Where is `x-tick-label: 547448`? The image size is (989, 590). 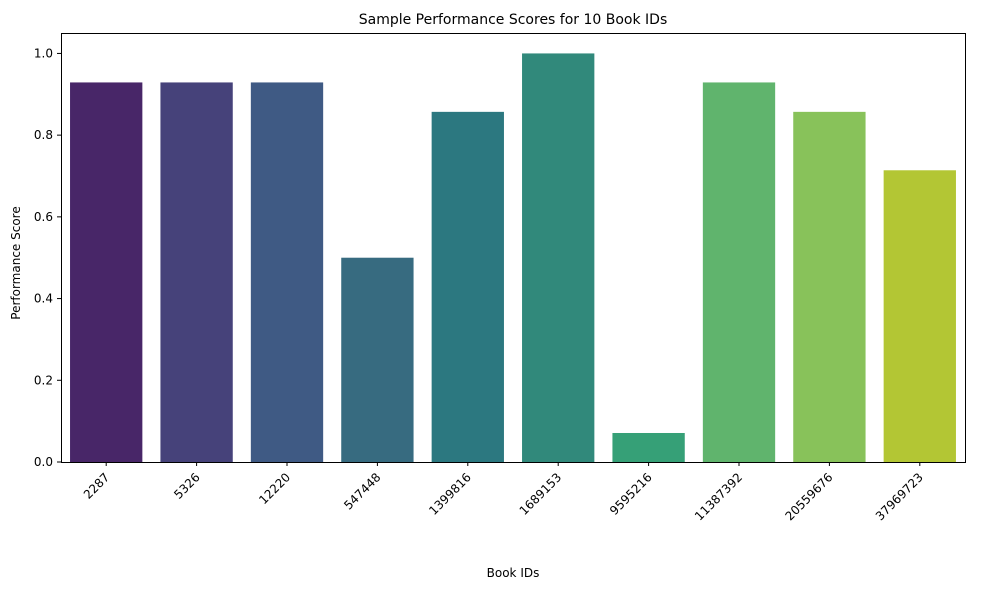 x-tick-label: 547448 is located at coordinates (362, 491).